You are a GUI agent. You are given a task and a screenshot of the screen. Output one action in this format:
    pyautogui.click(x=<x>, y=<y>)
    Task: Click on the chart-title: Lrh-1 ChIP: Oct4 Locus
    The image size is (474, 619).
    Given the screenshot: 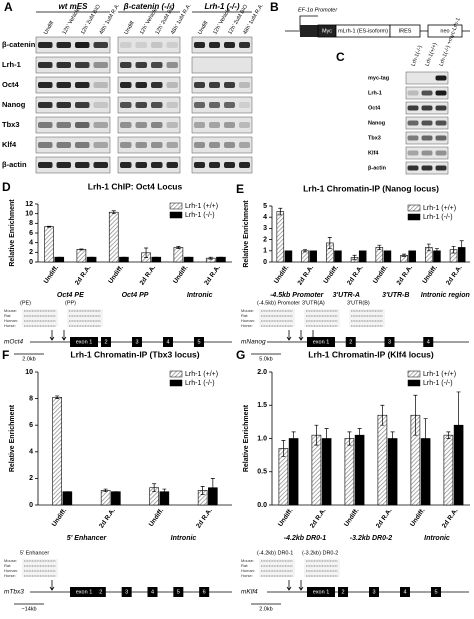 What is the action you would take?
    pyautogui.click(x=135, y=186)
    